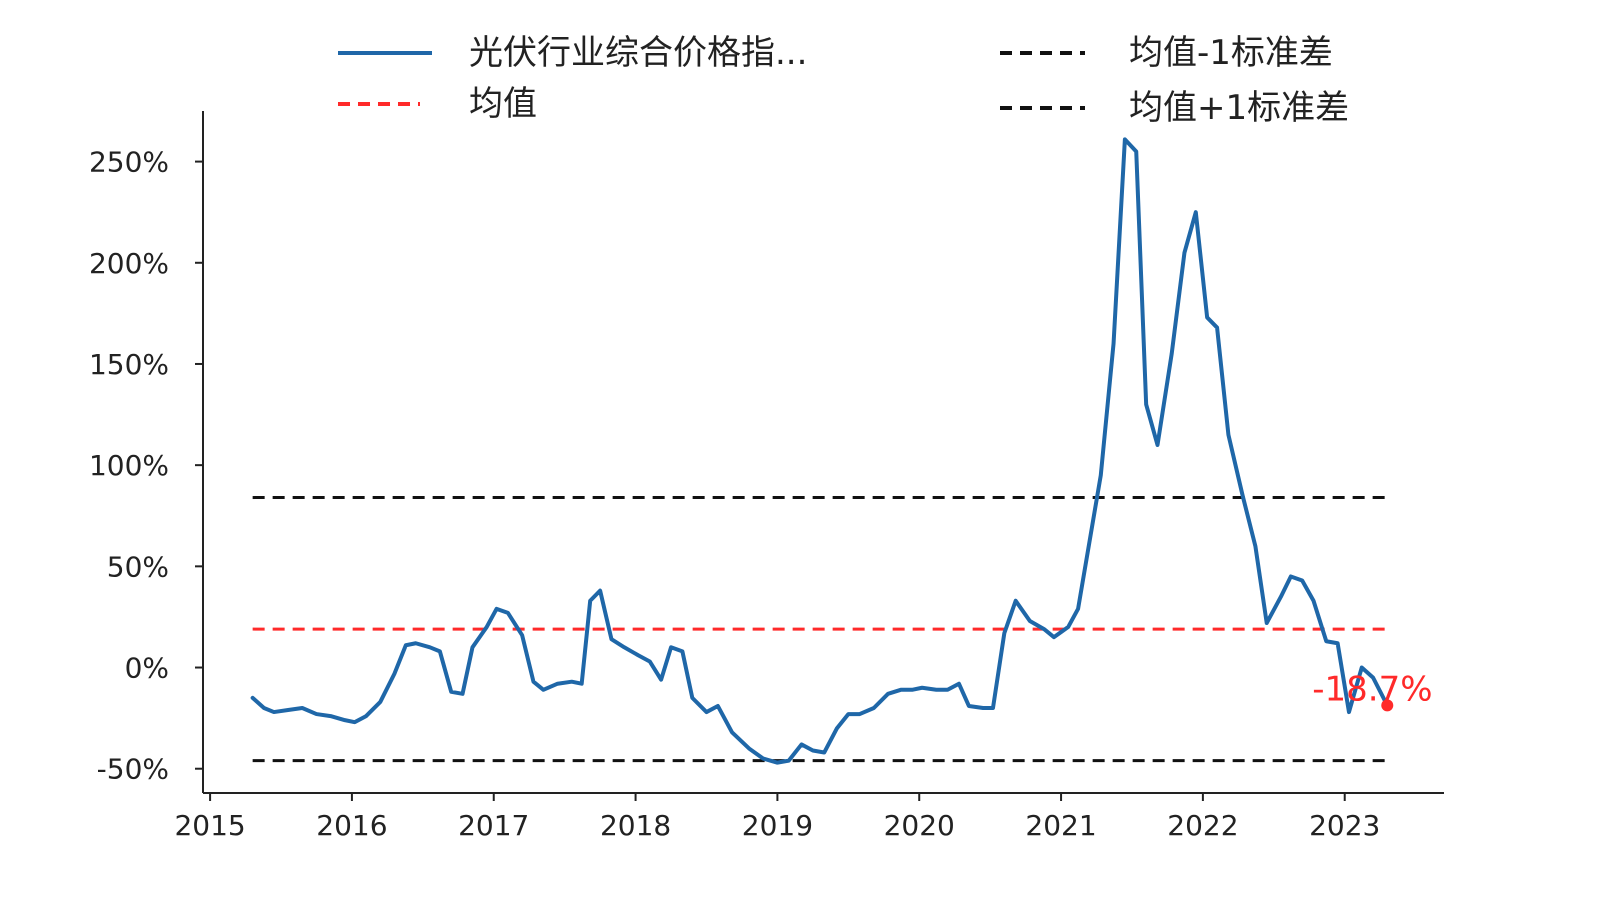 Image resolution: width=1600 pixels, height=900 pixels. I want to click on y-axis-tick-label: -50%, so click(133, 769).